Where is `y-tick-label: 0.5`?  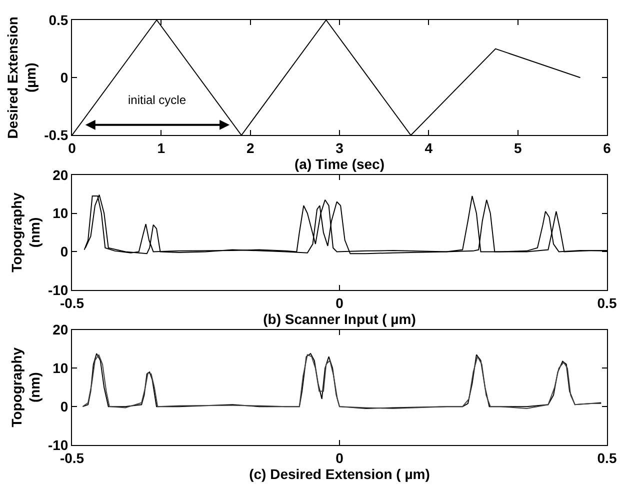 y-tick-label: 0.5 is located at coordinates (58, 20).